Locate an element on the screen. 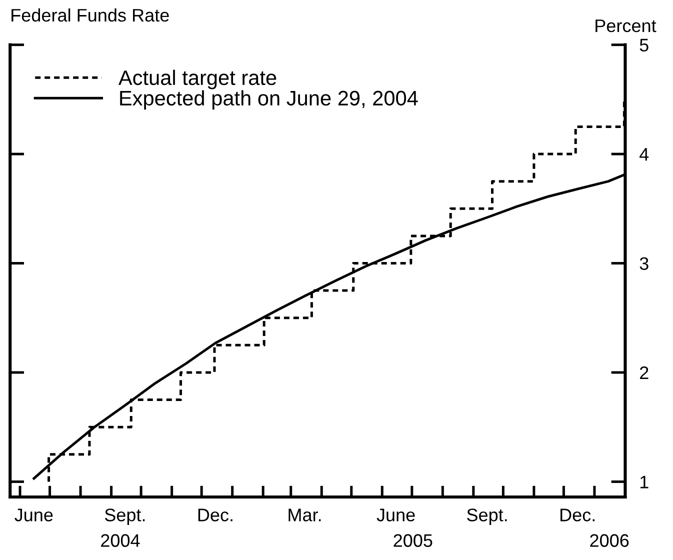 This screenshot has height=560, width=673. legend-label: Actual target rate is located at coordinates (197, 80).